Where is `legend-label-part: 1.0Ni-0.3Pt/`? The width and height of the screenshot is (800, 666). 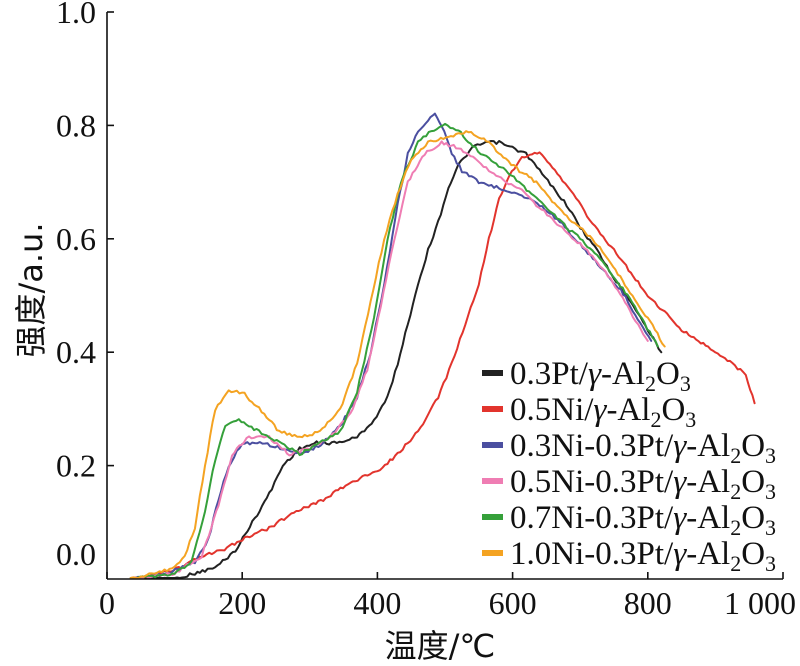 legend-label-part: 1.0Ni-0.3Pt/ is located at coordinates (592, 554).